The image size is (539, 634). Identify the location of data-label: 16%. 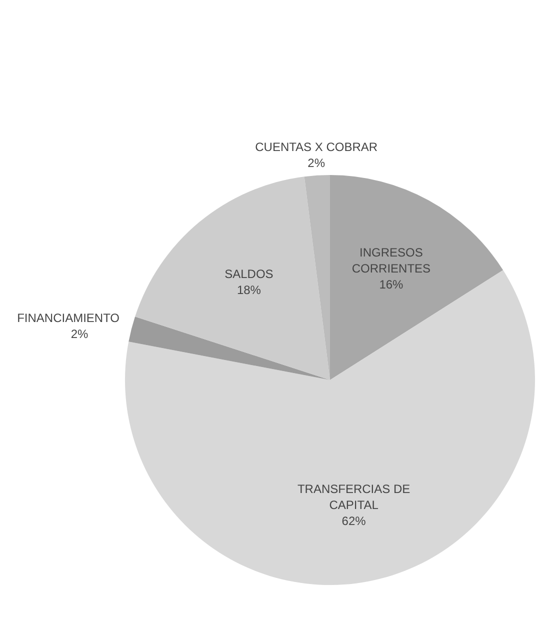
(391, 285).